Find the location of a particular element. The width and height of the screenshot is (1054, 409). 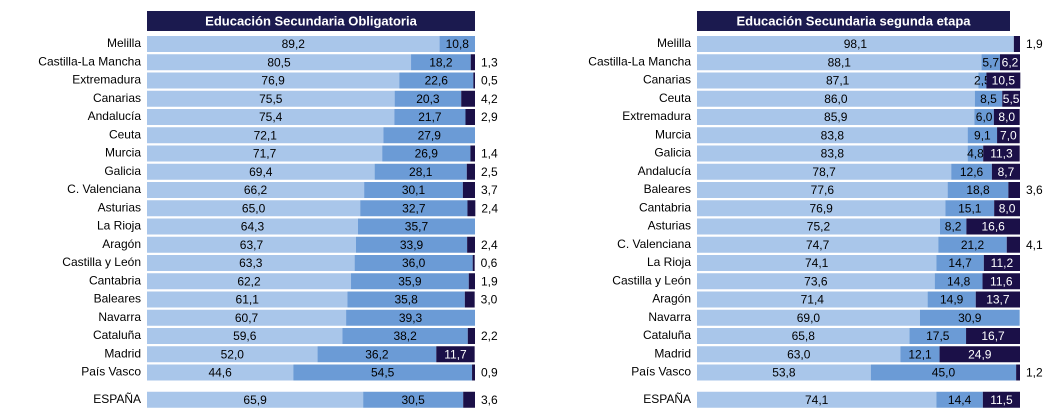

value-label: 72,1 is located at coordinates (266, 135).